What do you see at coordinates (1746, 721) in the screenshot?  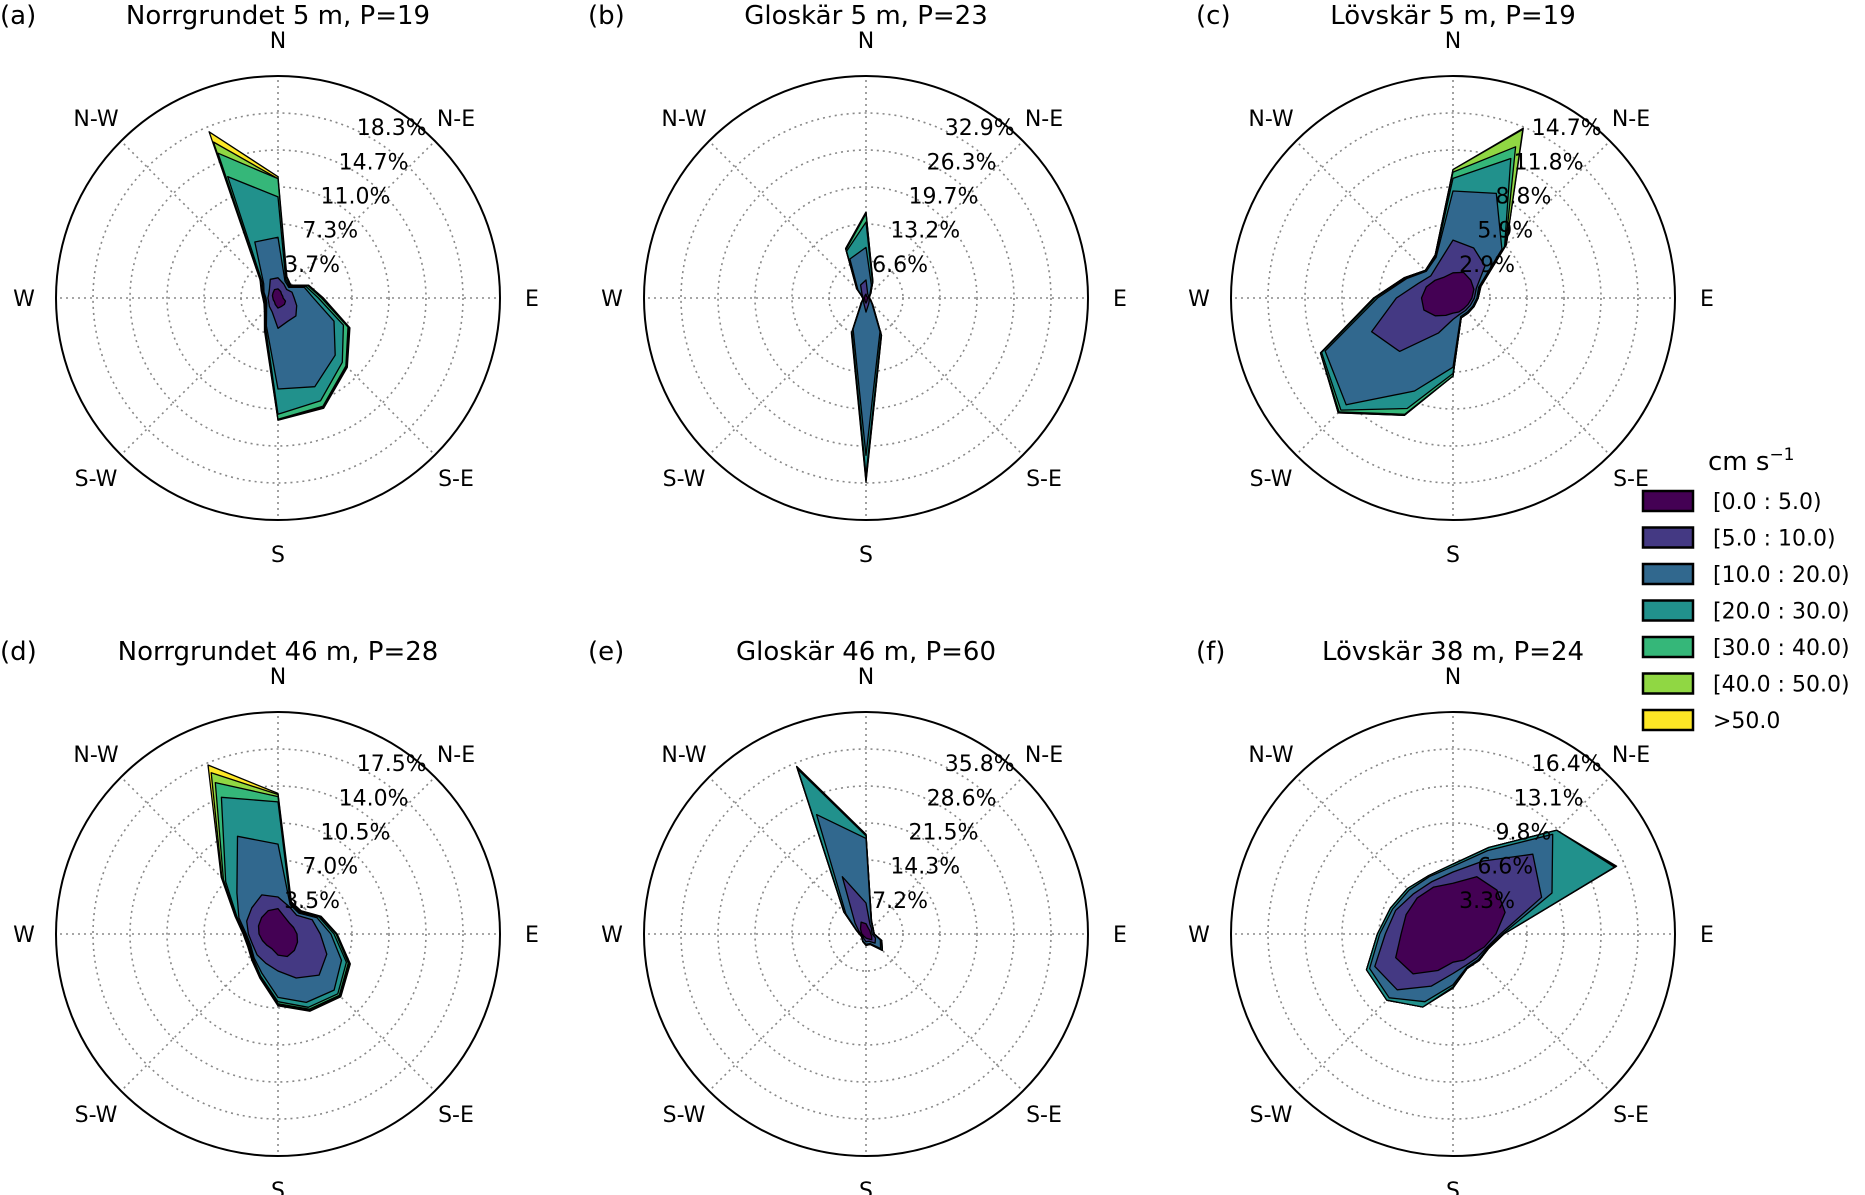 I see `legend-item-label: >50.0` at bounding box center [1746, 721].